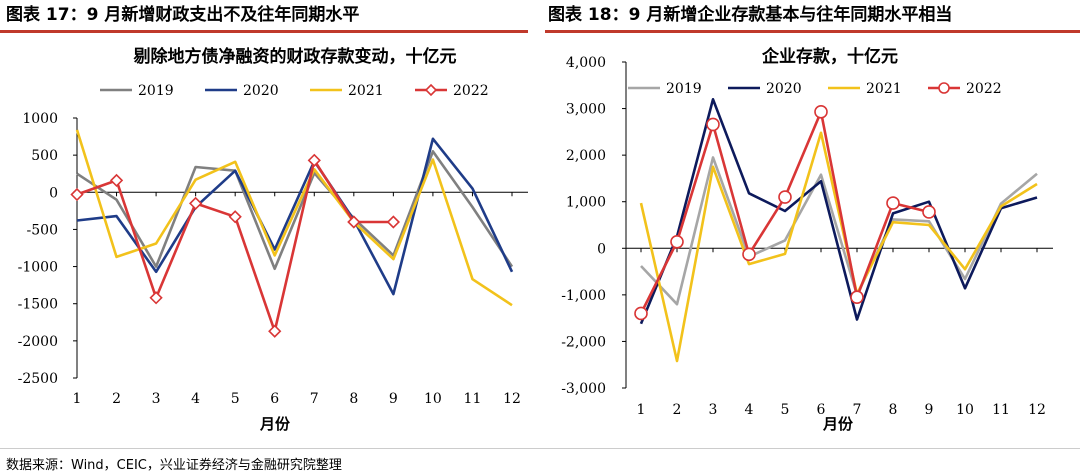  What do you see at coordinates (295, 56) in the screenshot?
I see `chart-title: 剔除地方债净融资的财政存款变动，十亿元` at bounding box center [295, 56].